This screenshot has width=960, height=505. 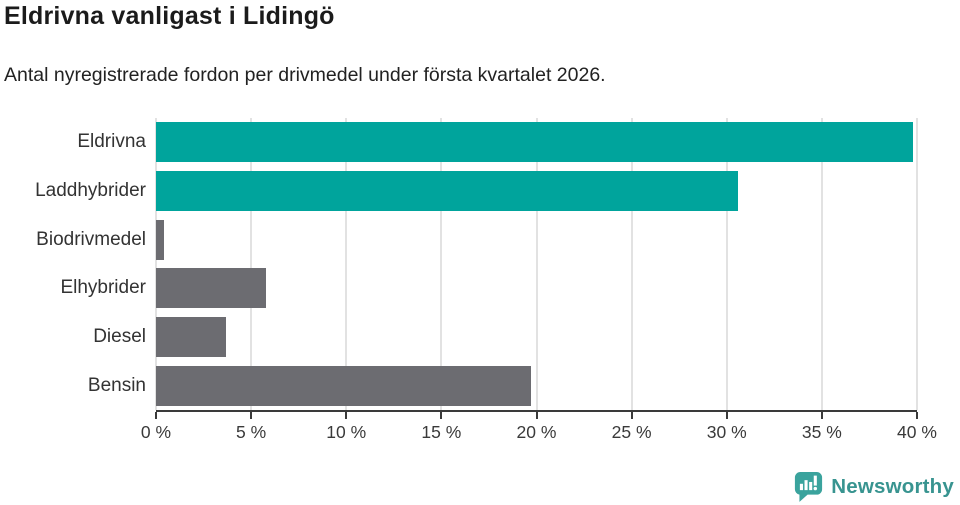 What do you see at coordinates (343, 385) in the screenshot?
I see `bar-bensin` at bounding box center [343, 385].